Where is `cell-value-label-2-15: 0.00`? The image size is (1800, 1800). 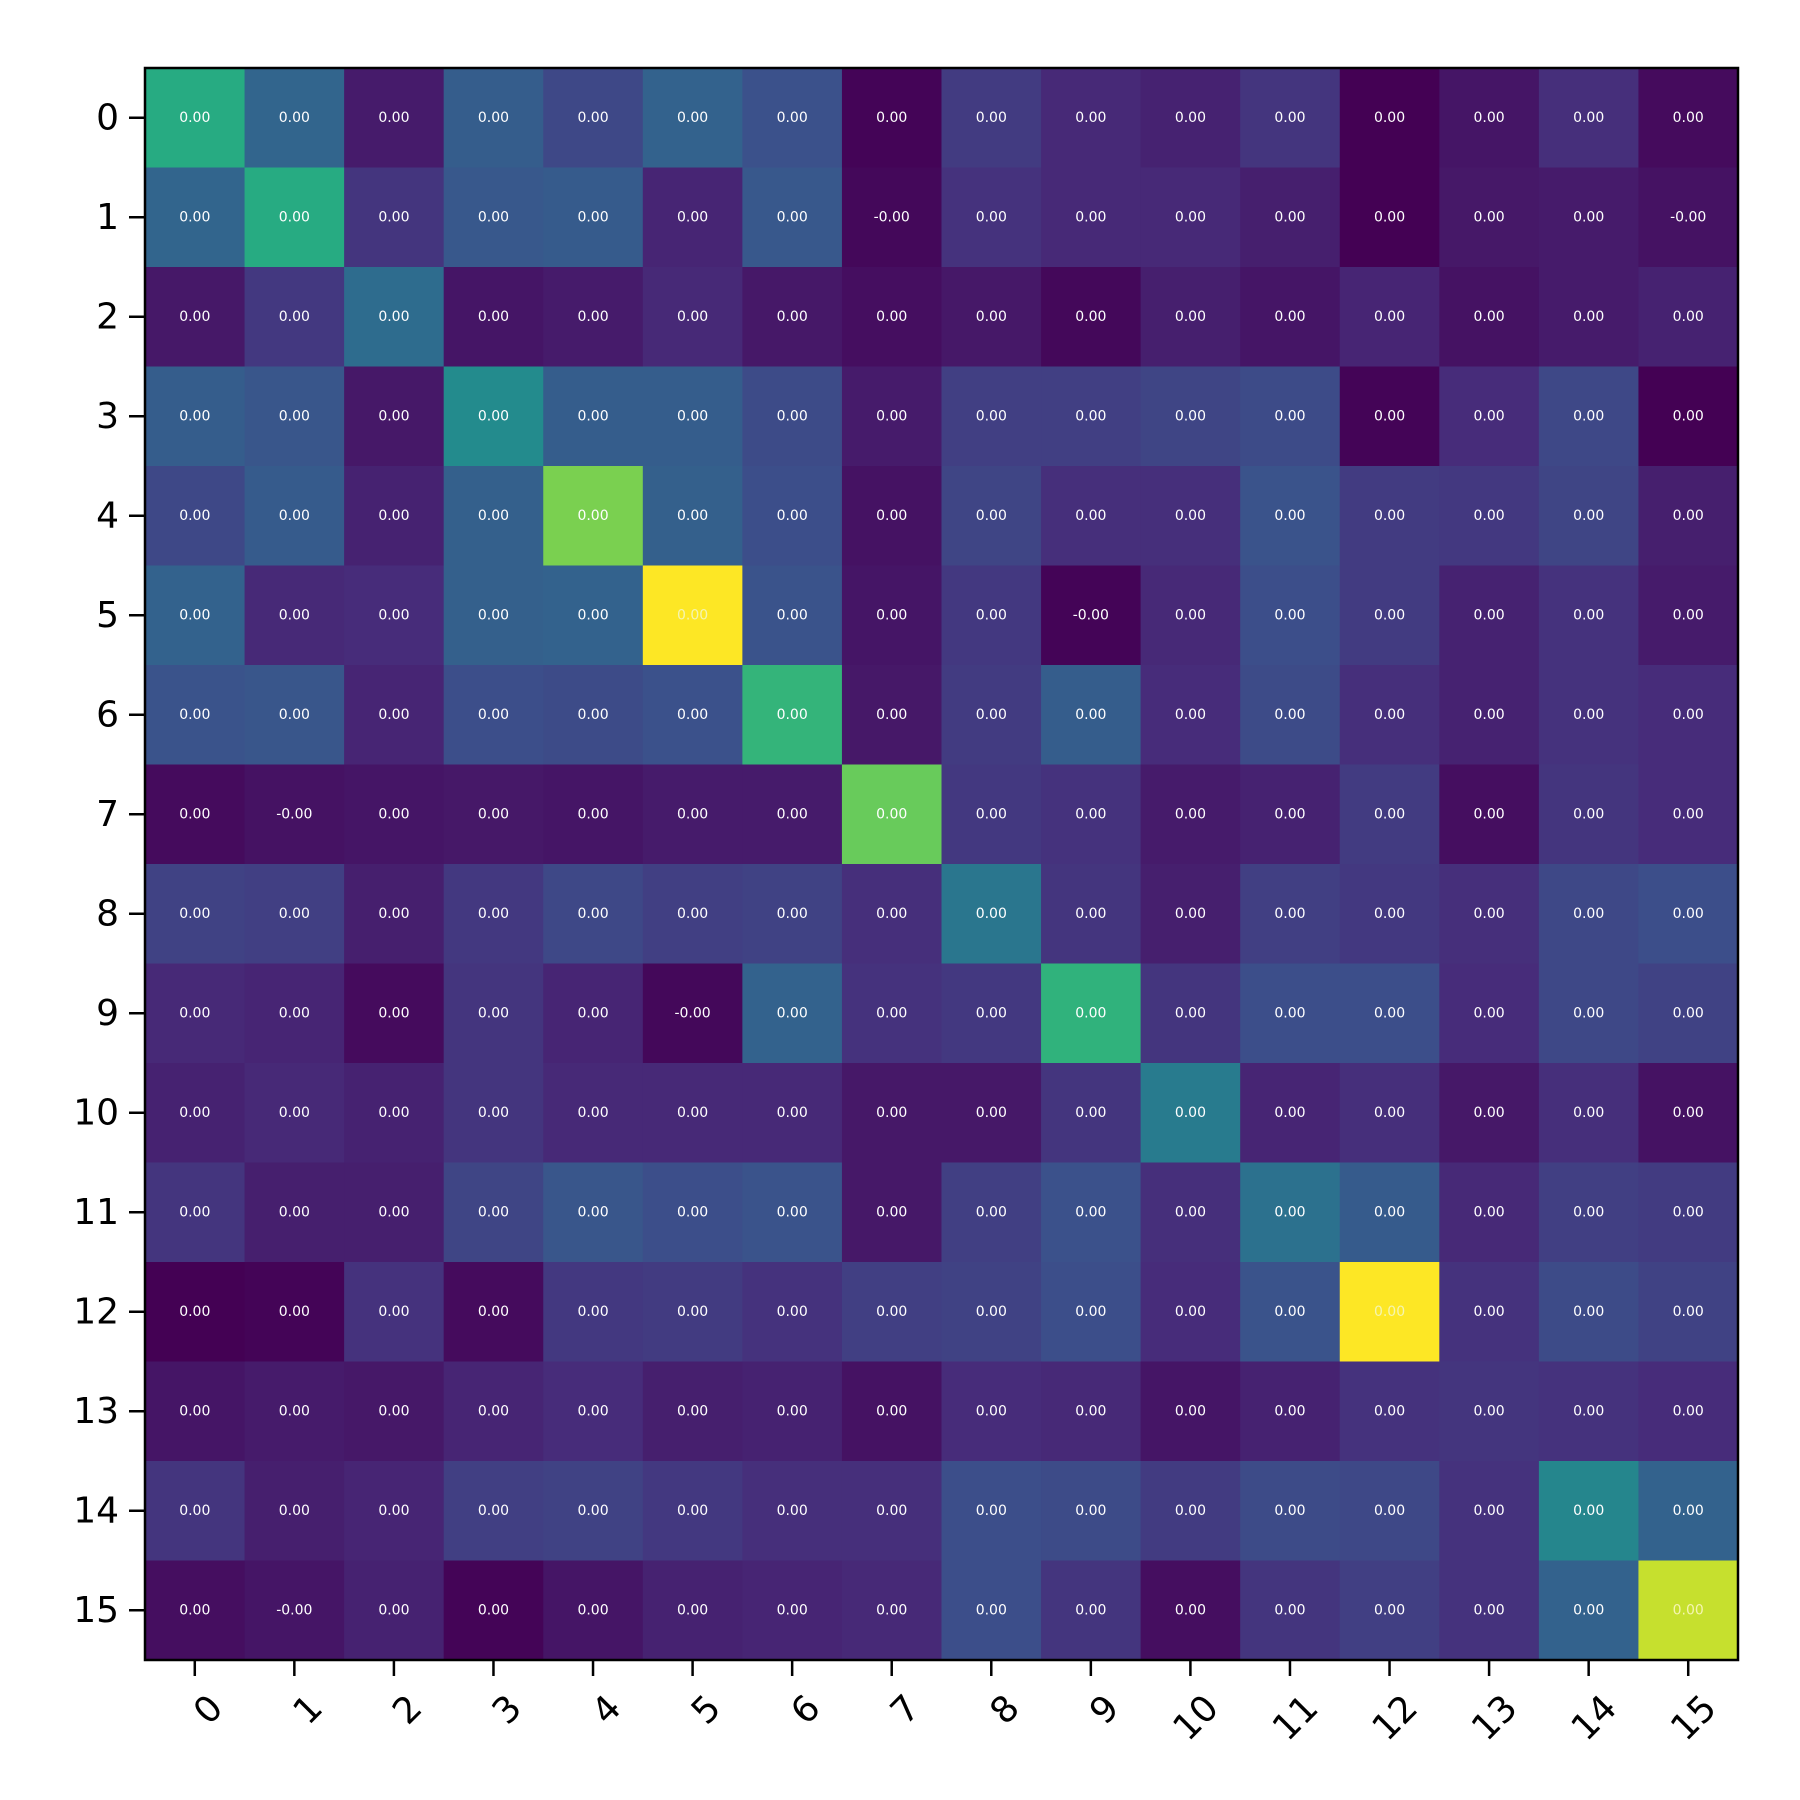 cell-value-label-2-15: 0.00 is located at coordinates (1688, 317).